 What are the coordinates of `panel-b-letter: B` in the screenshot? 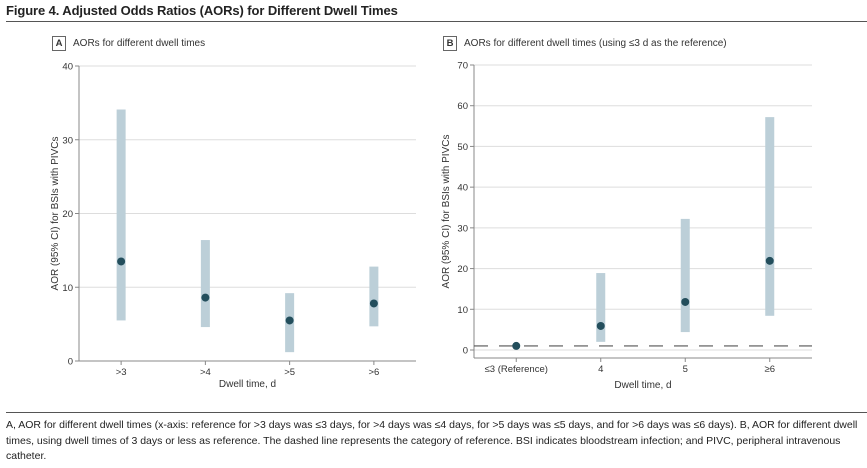 It's located at (450, 43).